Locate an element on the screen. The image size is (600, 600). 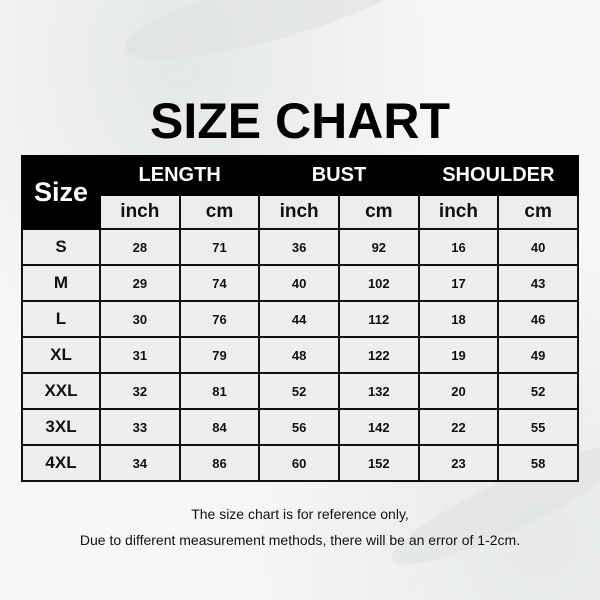
table-cell: 30 is located at coordinates (140, 319).